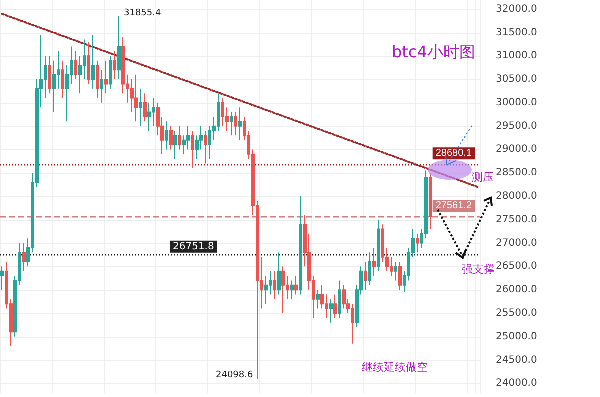 The image size is (600, 397). What do you see at coordinates (517, 102) in the screenshot?
I see `y-tick-label: 30000.0` at bounding box center [517, 102].